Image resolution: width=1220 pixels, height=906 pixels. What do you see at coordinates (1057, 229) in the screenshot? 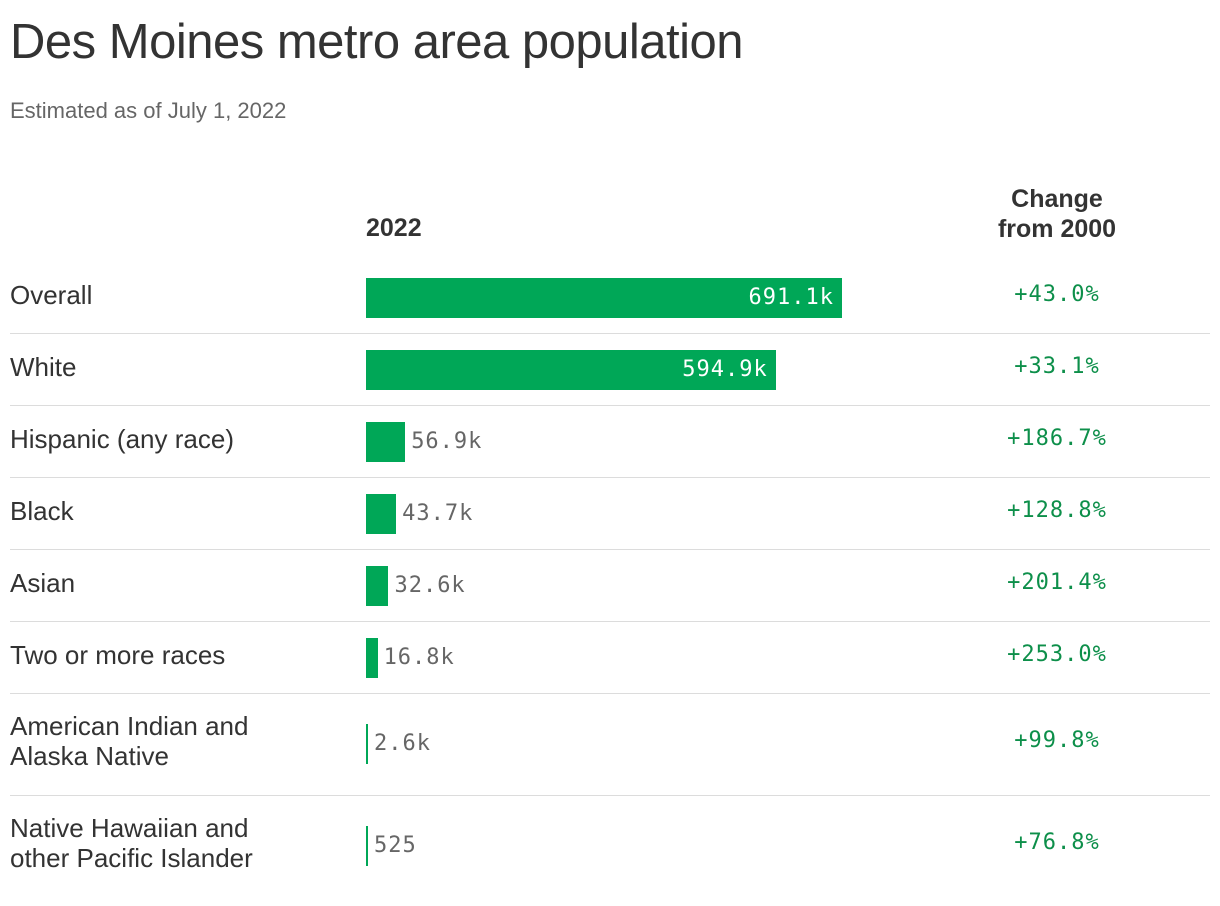
I see `column-header-change-line-2: from 2000` at bounding box center [1057, 229].